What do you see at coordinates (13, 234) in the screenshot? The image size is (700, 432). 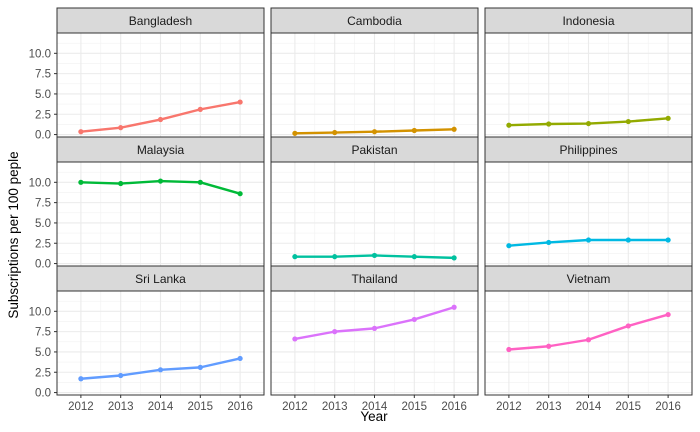 I see `y-axis-title: Subscriptions per 100 peple` at bounding box center [13, 234].